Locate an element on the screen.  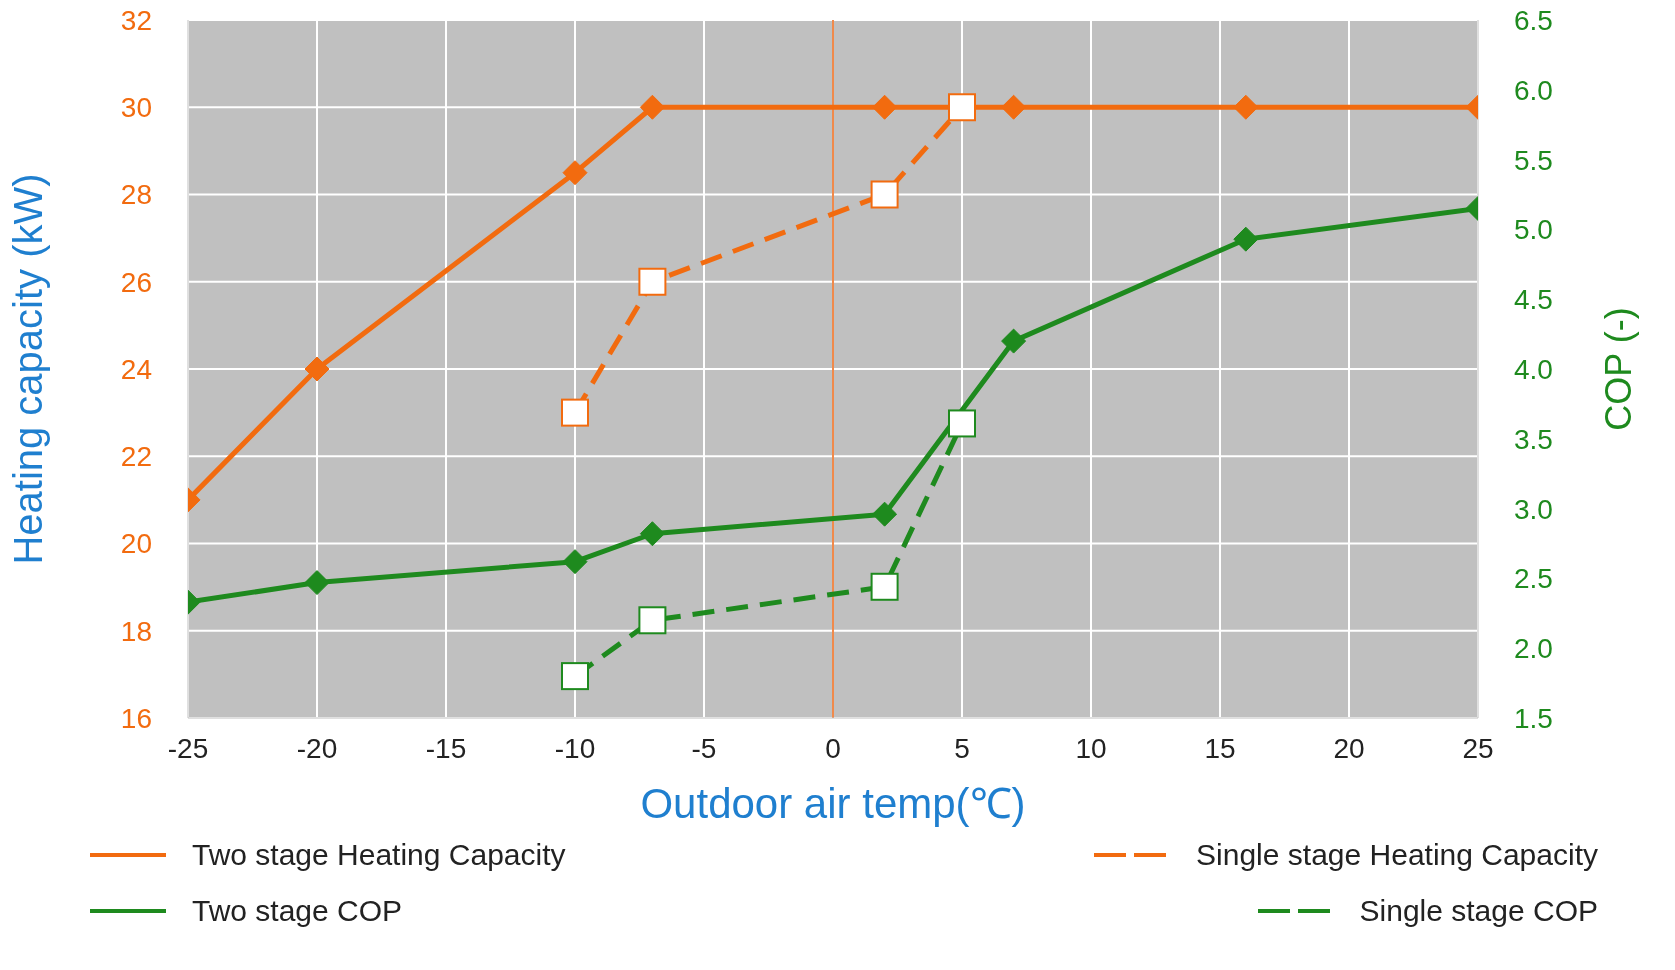
y-tick-label: 30 is located at coordinates (136, 108).